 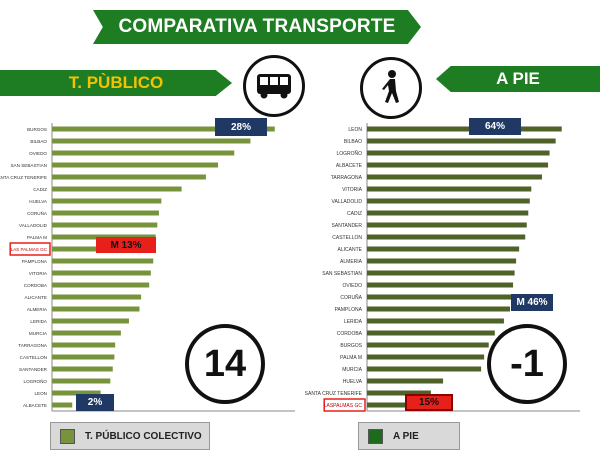 I want to click on category-label-9: CASTELLON, so click(x=347, y=238).